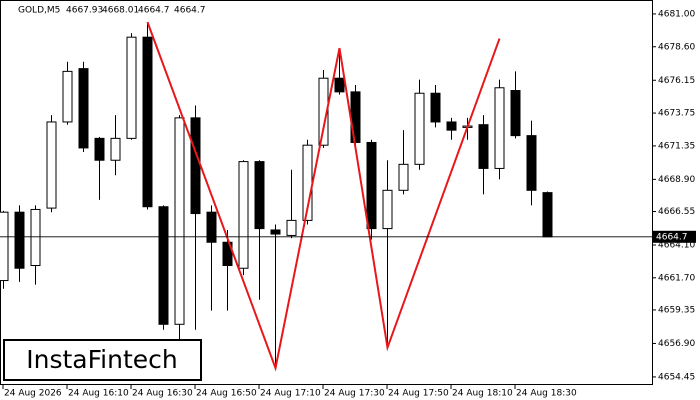 The height and width of the screenshot is (400, 700). Describe the element at coordinates (290, 394) in the screenshot. I see `x-tick-label: 24 Aug 17:10` at that location.